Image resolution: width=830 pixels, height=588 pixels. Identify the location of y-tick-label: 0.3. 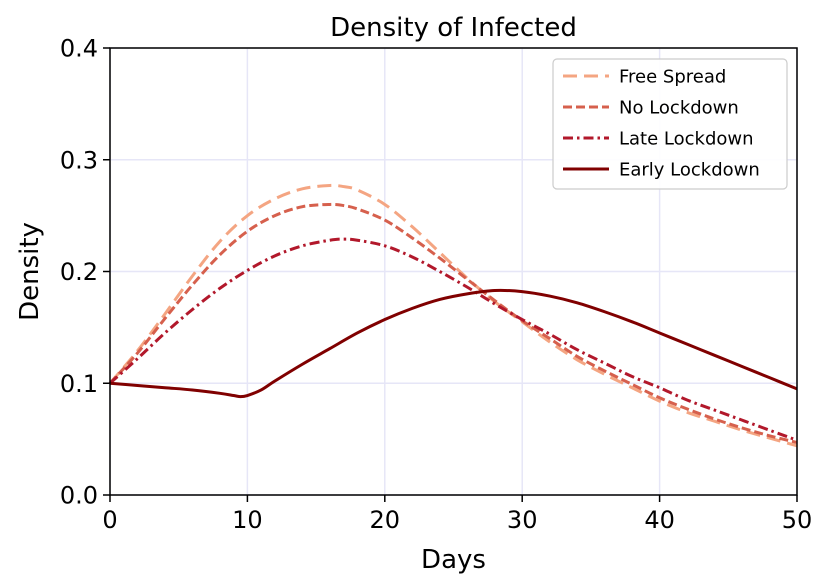
(79, 160).